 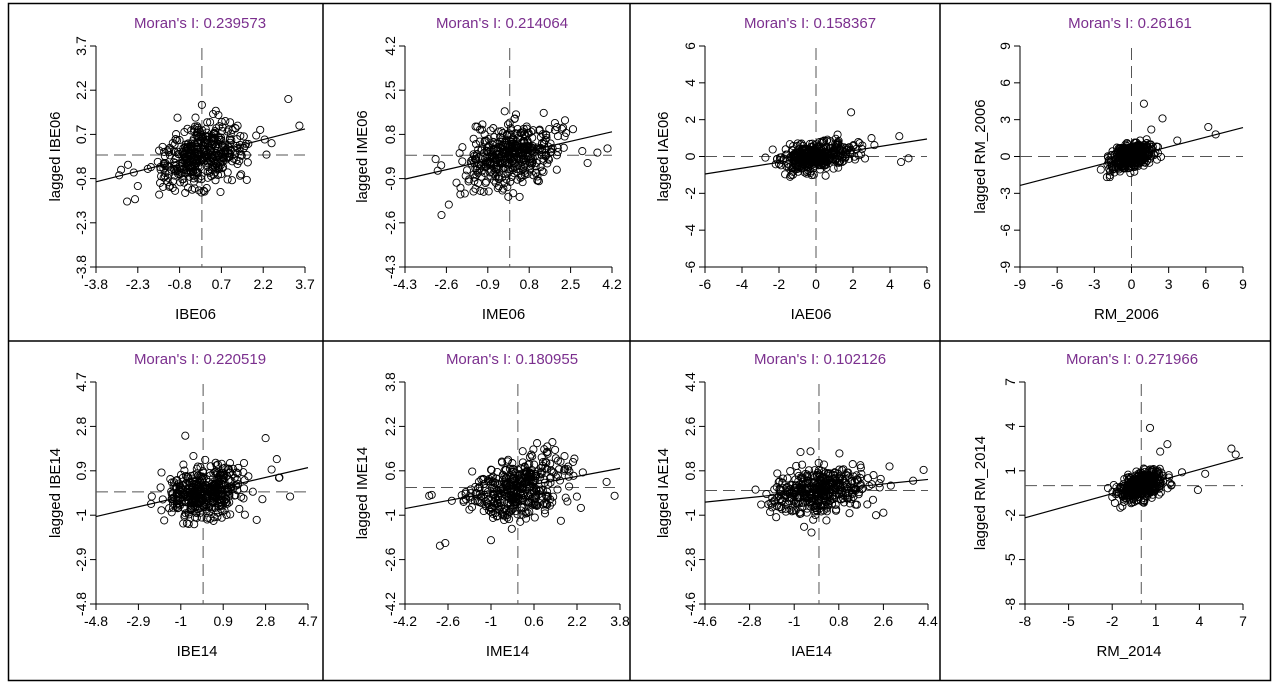 What do you see at coordinates (512, 359) in the screenshot?
I see `panel-title: Moran's I: 0.180955` at bounding box center [512, 359].